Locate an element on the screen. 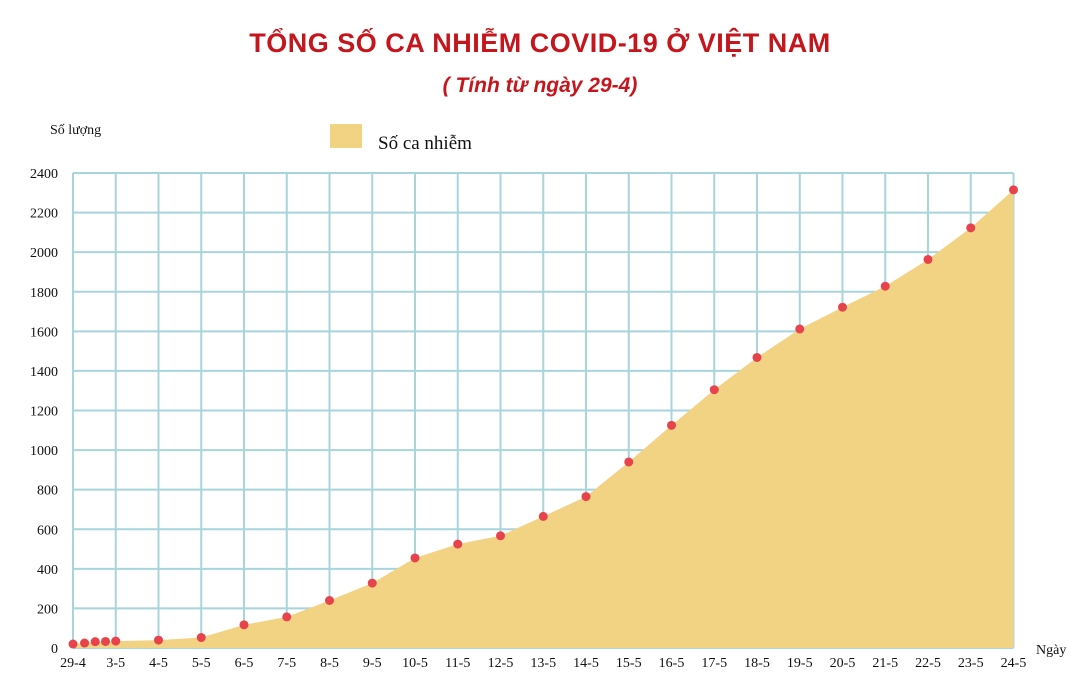 The image size is (1080, 686). legend-swatch is located at coordinates (346, 136).